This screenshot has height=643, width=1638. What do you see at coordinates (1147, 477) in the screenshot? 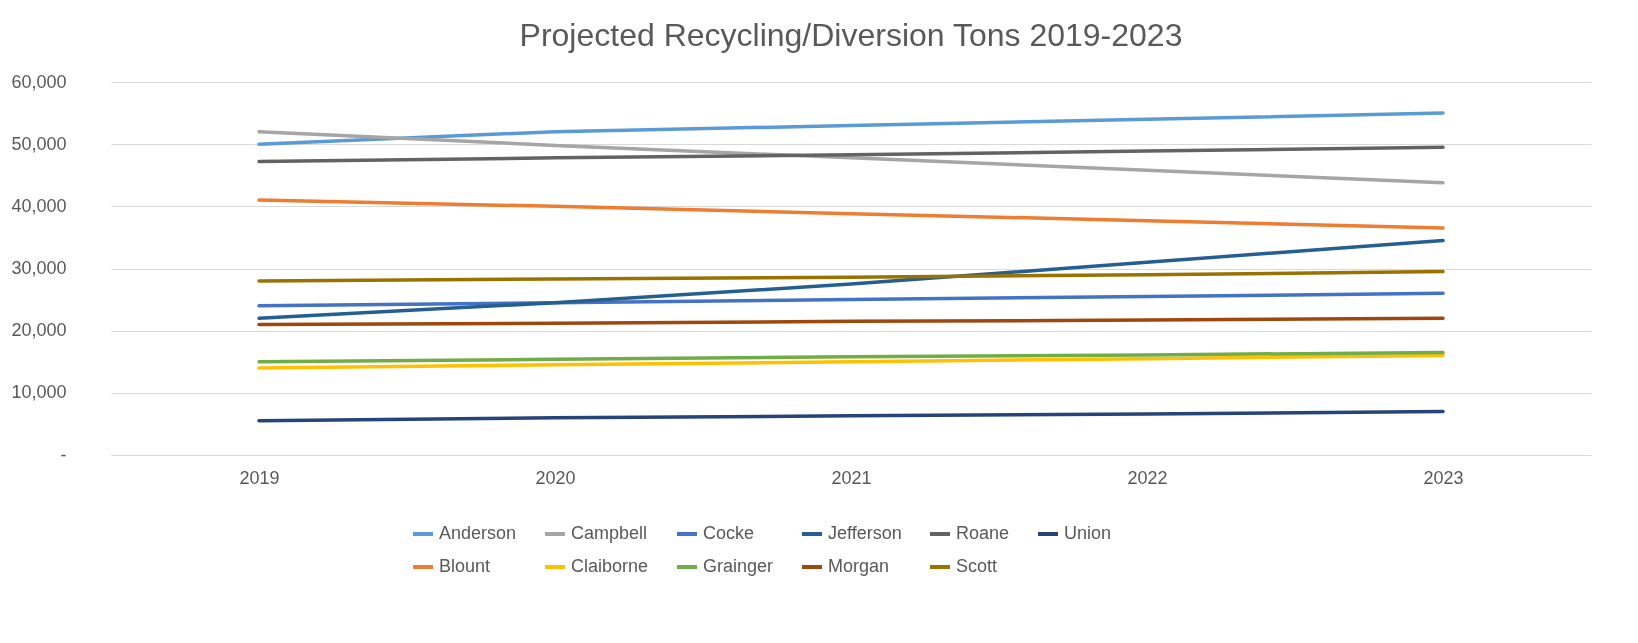
I see `x-tick-label: 2022` at bounding box center [1147, 477].